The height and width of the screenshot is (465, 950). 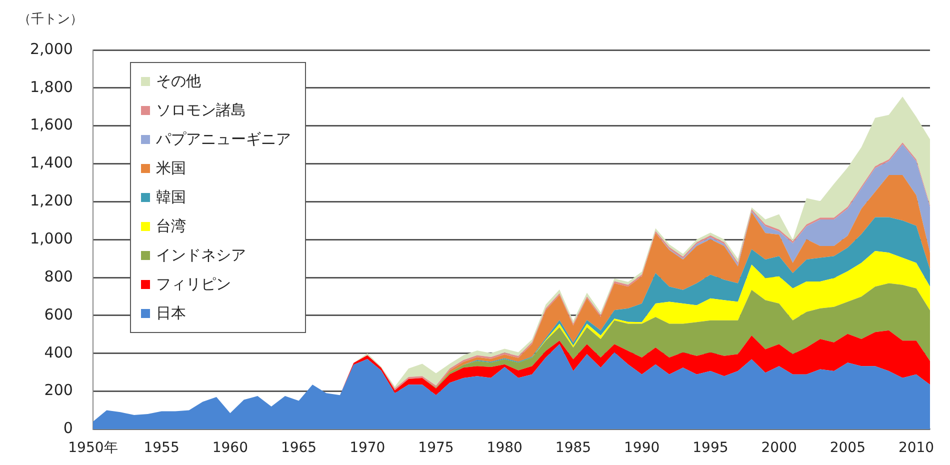 I want to click on legend-label: 韓国, so click(x=171, y=197).